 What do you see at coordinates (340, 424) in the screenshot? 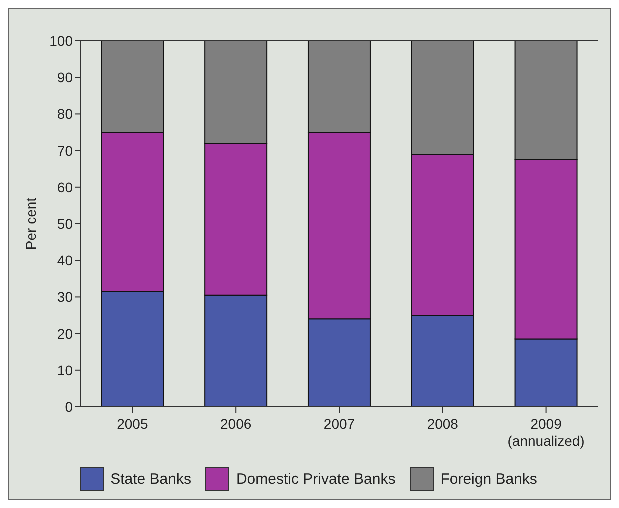
I see `x-tick-label: 2007` at bounding box center [340, 424].